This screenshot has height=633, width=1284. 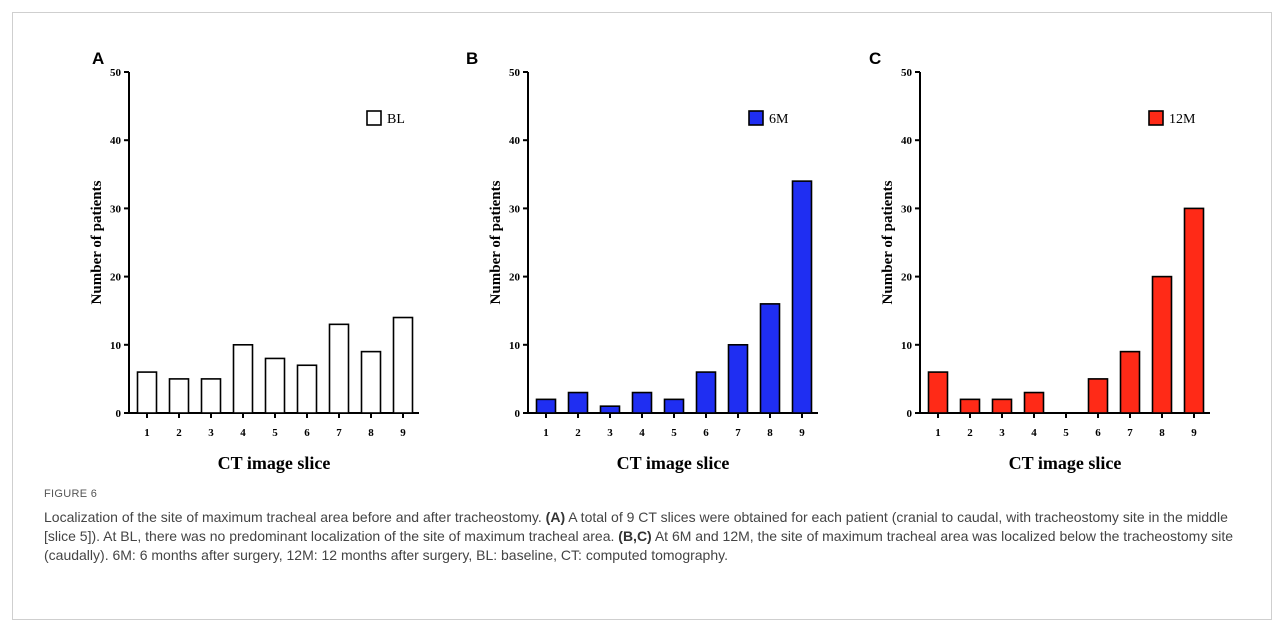 What do you see at coordinates (71, 494) in the screenshot?
I see `figure-label: FIGURE 6` at bounding box center [71, 494].